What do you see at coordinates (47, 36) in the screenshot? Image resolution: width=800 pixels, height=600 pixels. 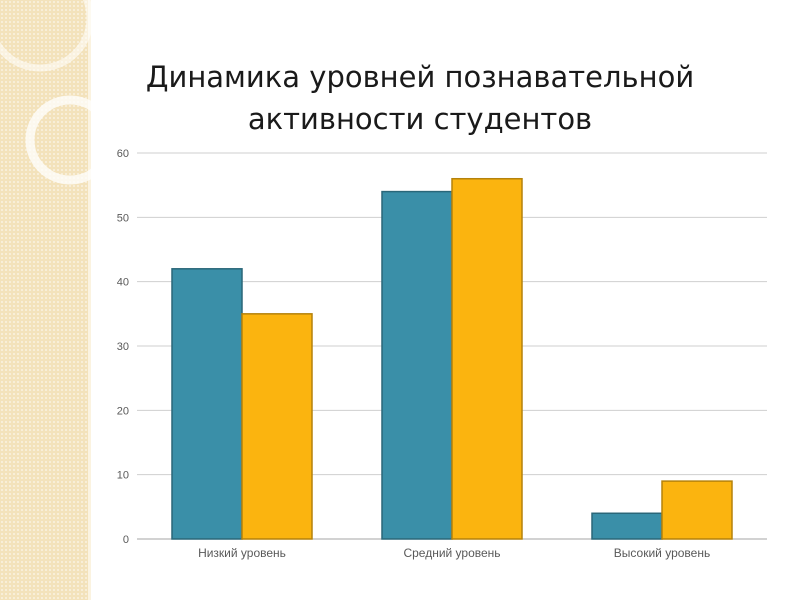 I see `decorative-ring-large` at bounding box center [47, 36].